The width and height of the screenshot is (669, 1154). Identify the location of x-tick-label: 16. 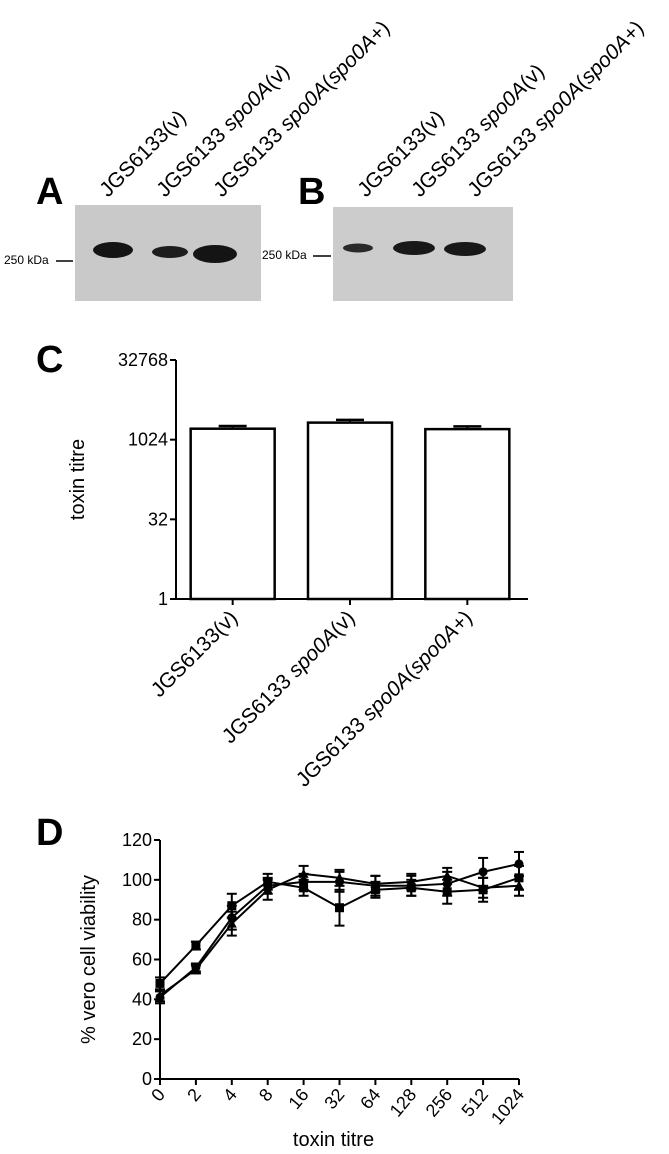
(298, 1099).